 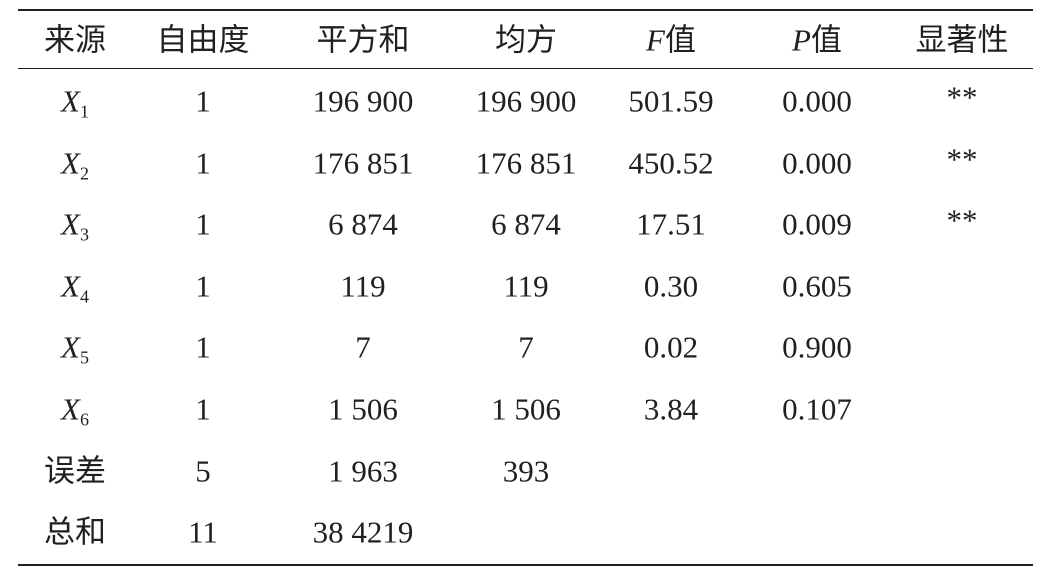 What do you see at coordinates (671, 347) in the screenshot?
I see `table-cell: 0.02` at bounding box center [671, 347].